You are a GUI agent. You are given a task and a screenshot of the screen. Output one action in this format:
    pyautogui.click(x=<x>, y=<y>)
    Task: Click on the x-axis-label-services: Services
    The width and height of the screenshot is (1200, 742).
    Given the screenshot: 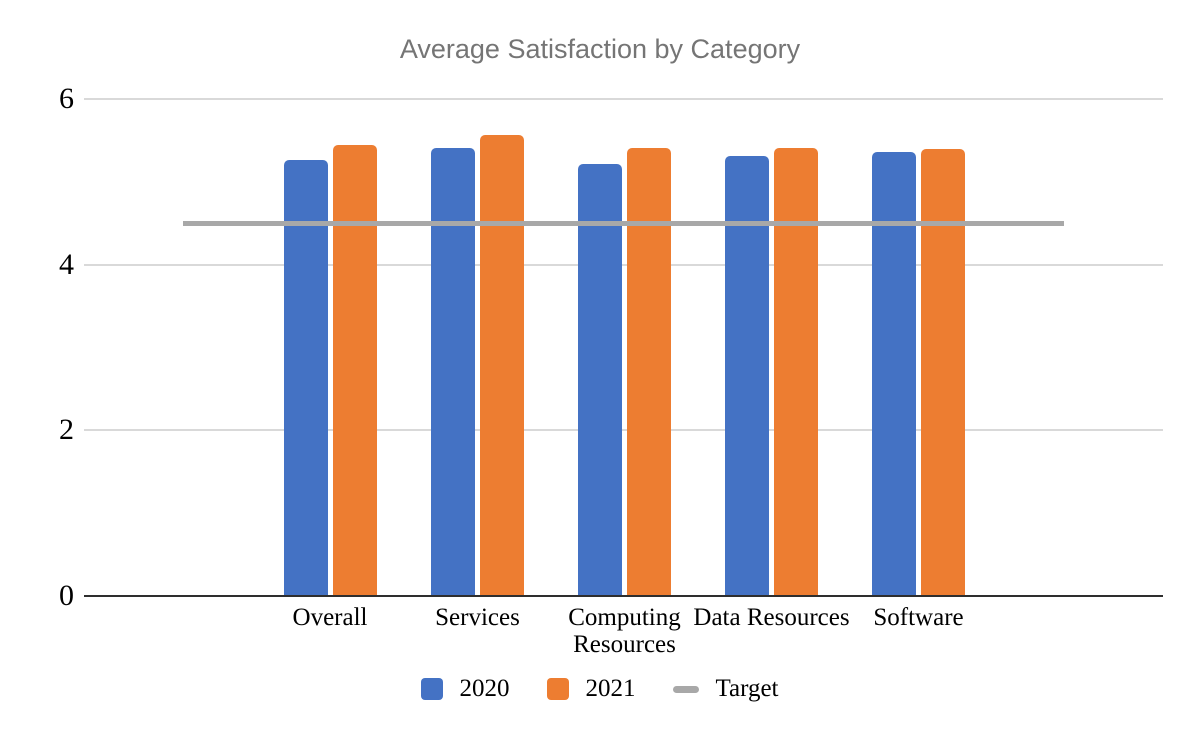 What is the action you would take?
    pyautogui.click(x=477, y=617)
    